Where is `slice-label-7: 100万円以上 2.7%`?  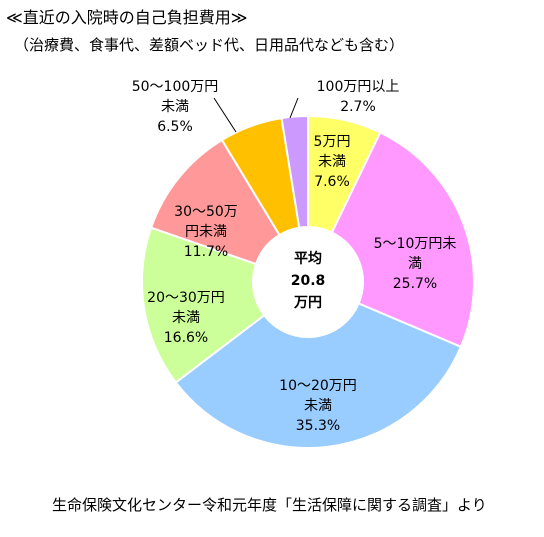
slice-label-7: 100万円以上 2.7% is located at coordinates (358, 97).